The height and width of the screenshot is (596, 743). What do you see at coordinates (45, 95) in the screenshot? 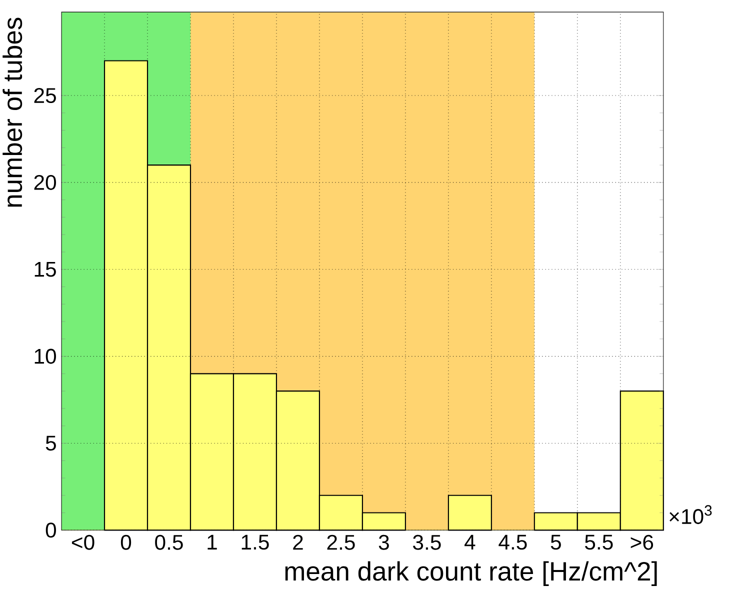
I see `y-tick-label: 25` at bounding box center [45, 95].